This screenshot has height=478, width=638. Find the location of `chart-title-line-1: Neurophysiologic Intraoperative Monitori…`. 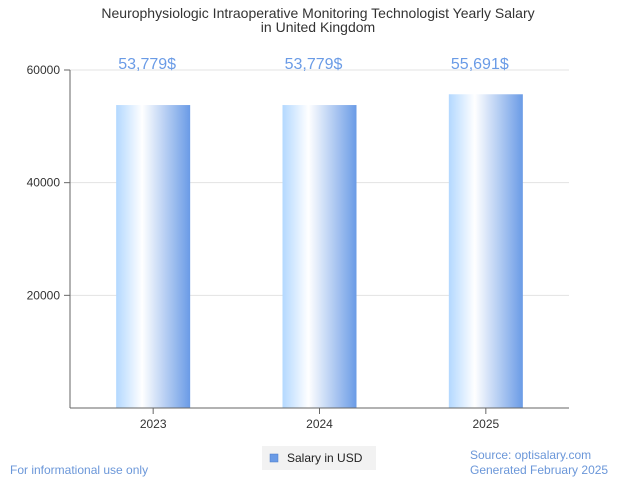

chart-title-line-1: Neurophysiologic Intraoperative Monitori… is located at coordinates (317, 13).